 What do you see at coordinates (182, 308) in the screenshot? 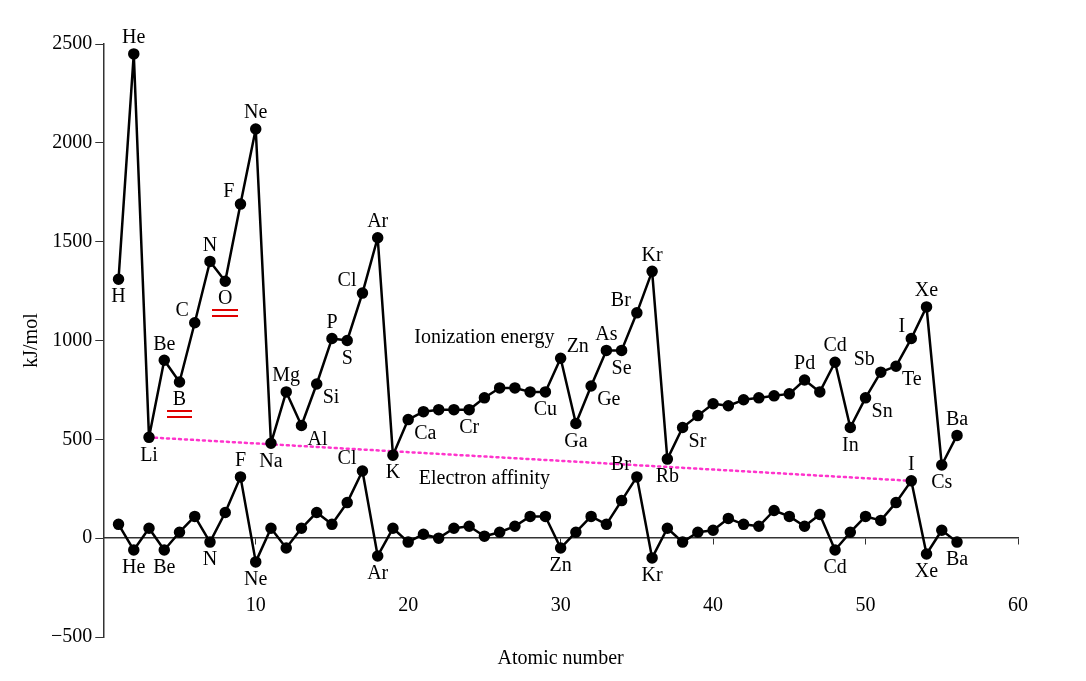
I see `annotation: C` at bounding box center [182, 308].